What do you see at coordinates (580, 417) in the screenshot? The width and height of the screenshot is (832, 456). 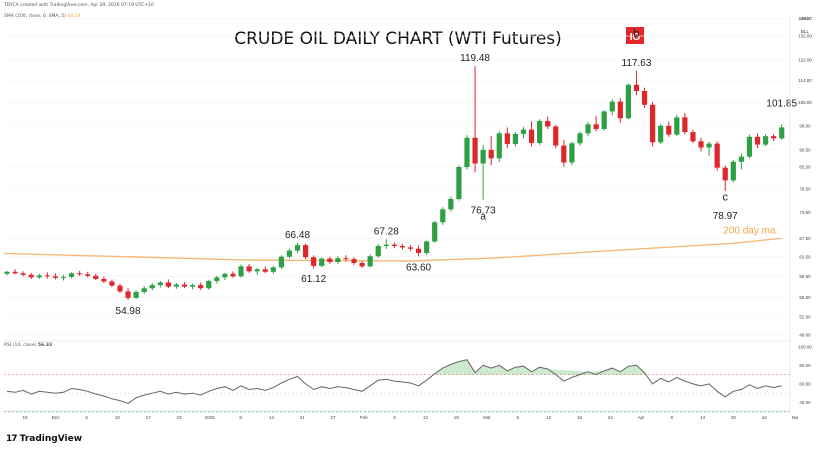 I see `time-tick-label: 18` at bounding box center [580, 417].